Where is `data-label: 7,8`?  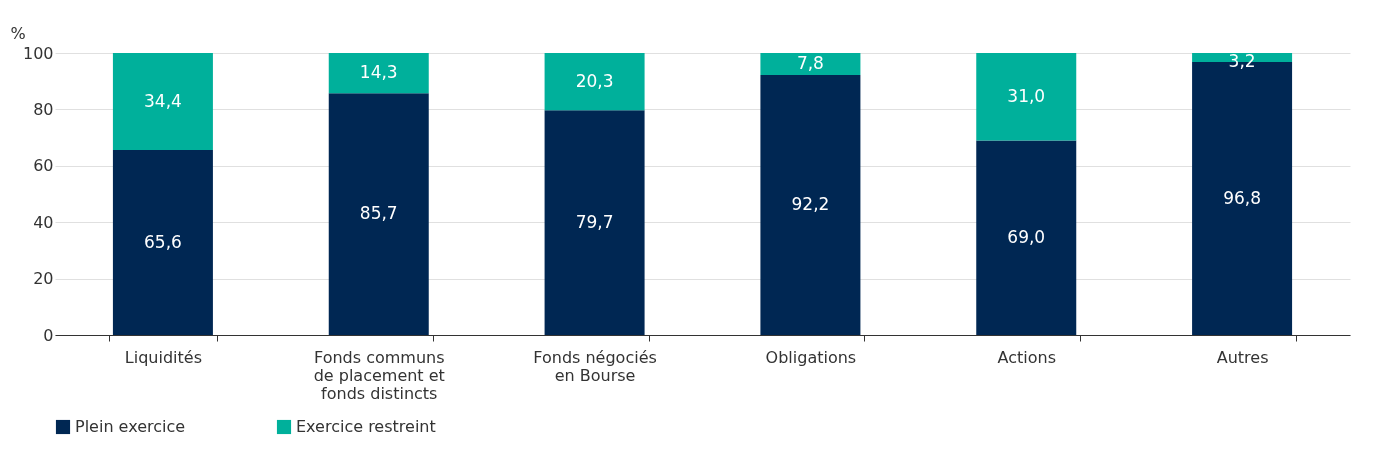
data-label: 7,8 is located at coordinates (810, 63).